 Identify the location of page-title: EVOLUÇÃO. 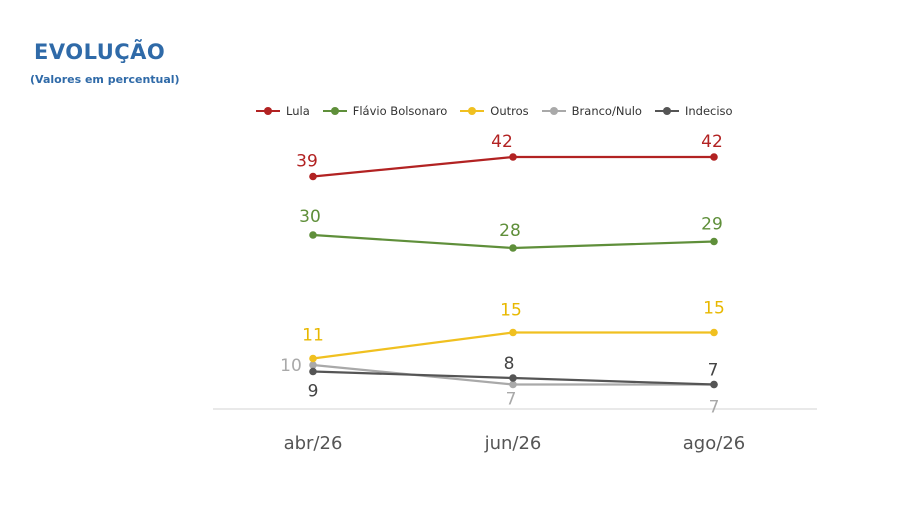
(100, 52).